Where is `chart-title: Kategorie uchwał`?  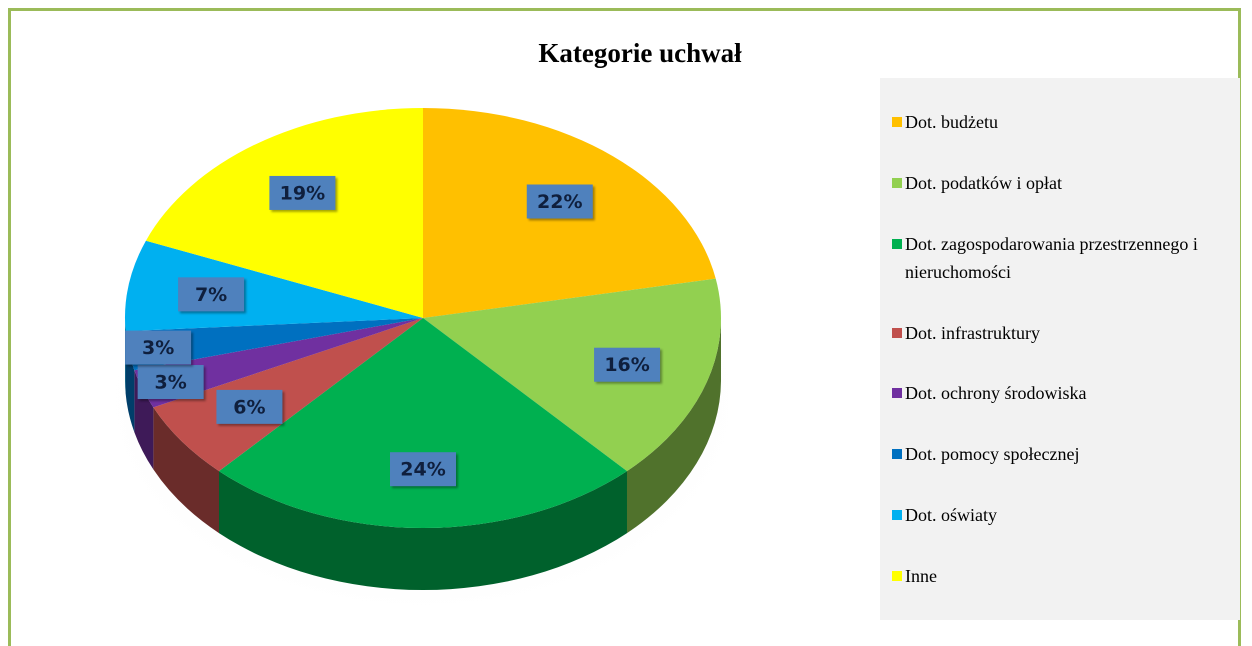
chart-title: Kategorie uchwał is located at coordinates (640, 53).